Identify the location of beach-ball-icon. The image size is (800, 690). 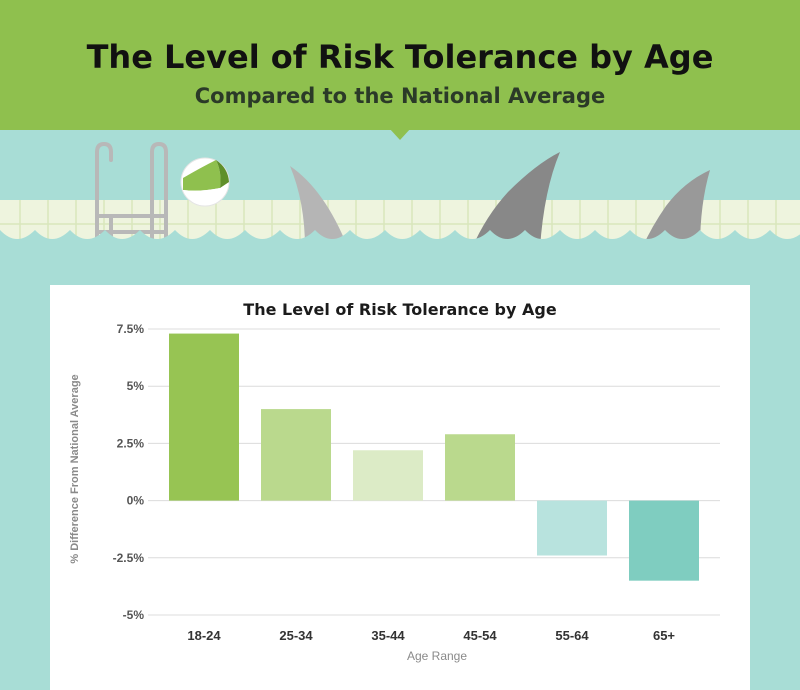
(205, 182).